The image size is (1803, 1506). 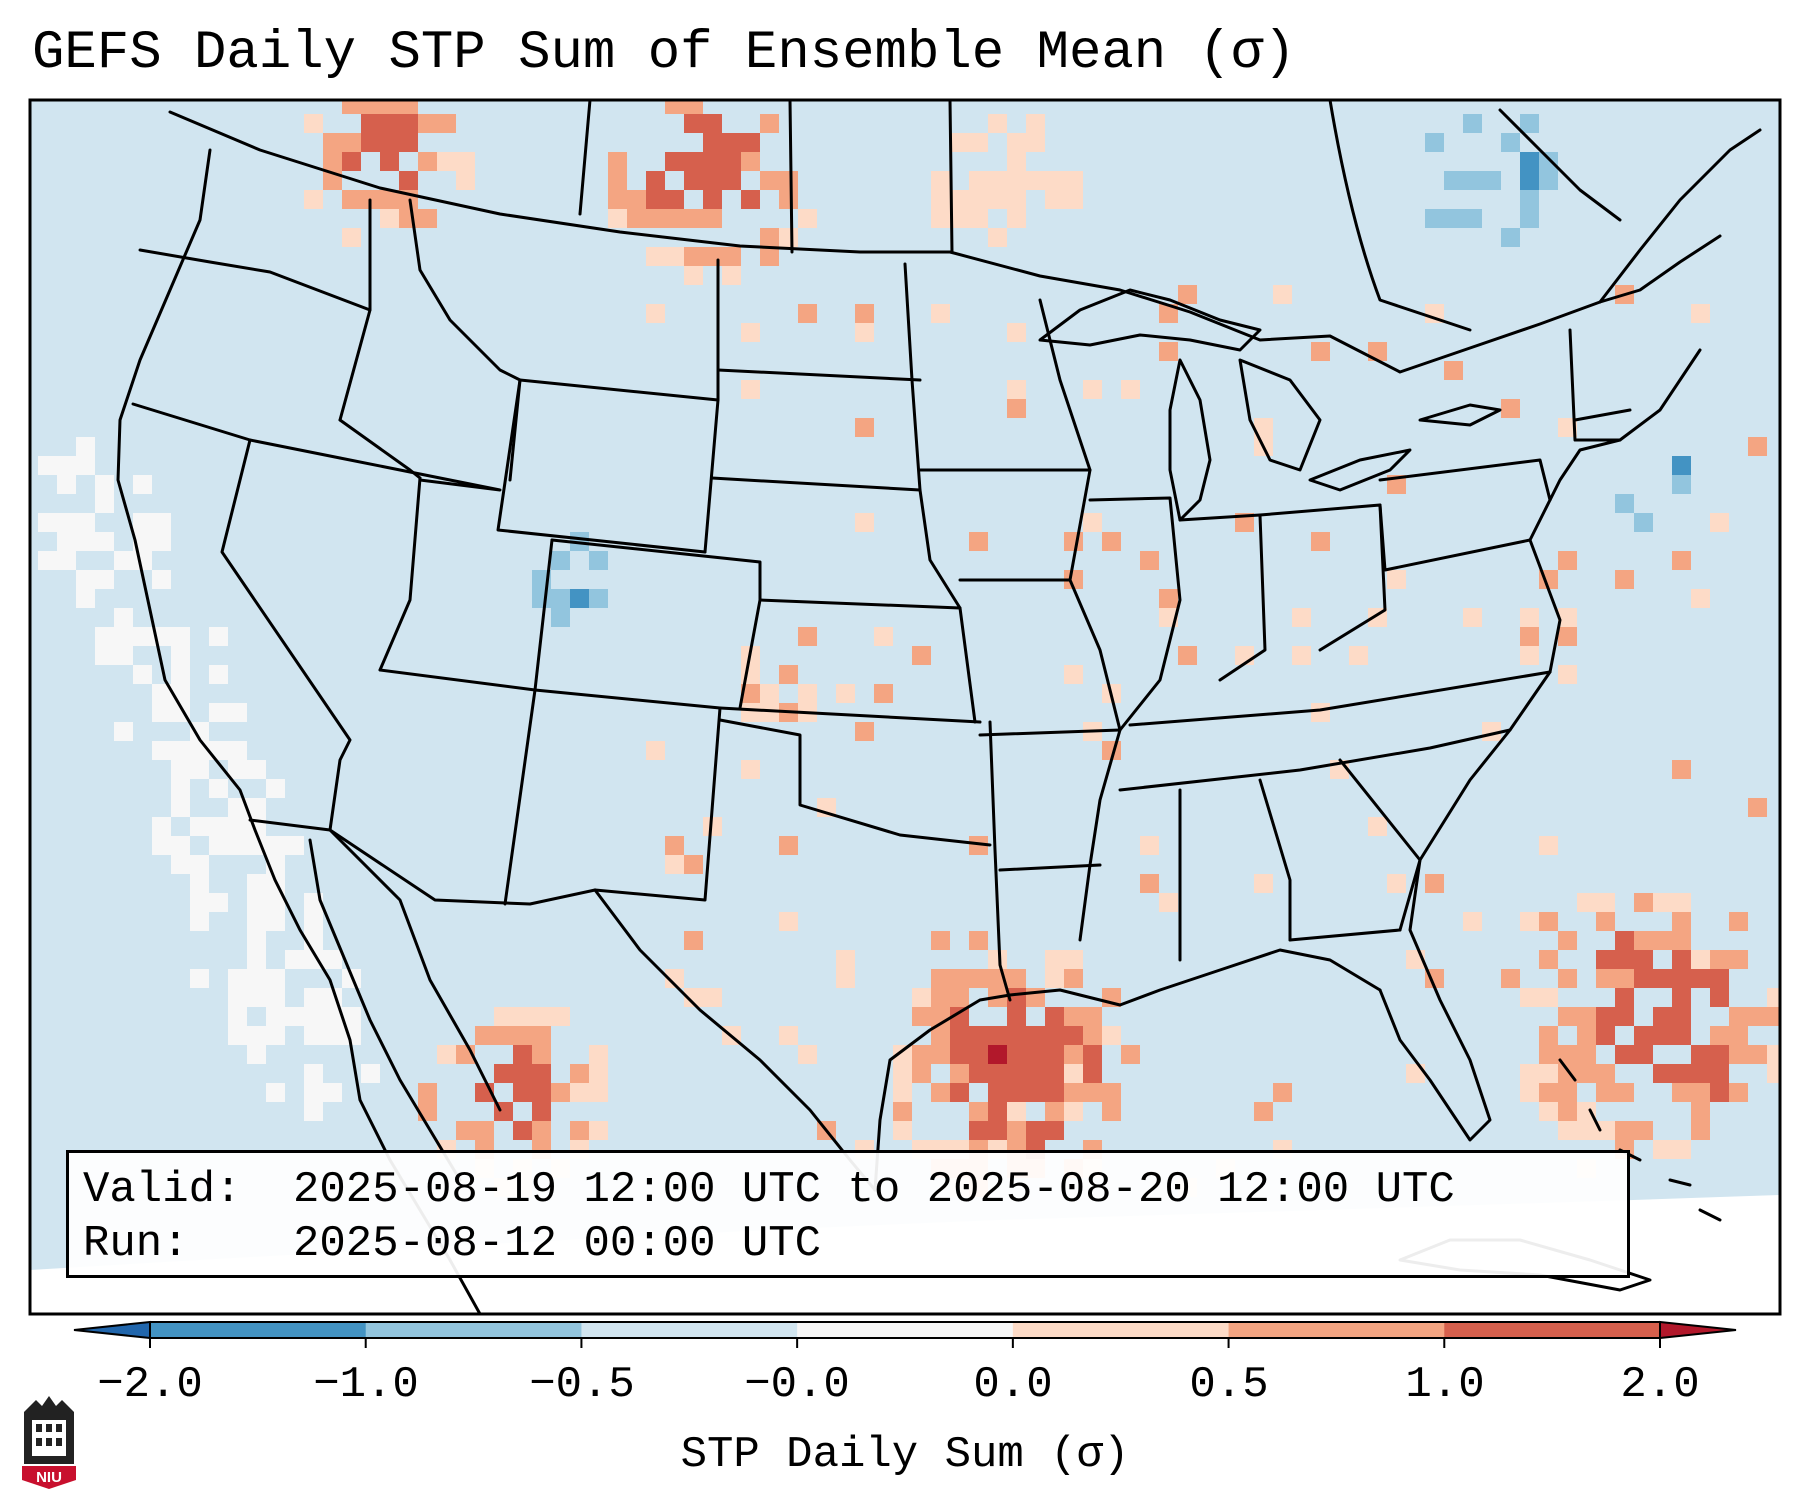 What do you see at coordinates (582, 1385) in the screenshot?
I see `colorbar-tick: −0.5` at bounding box center [582, 1385].